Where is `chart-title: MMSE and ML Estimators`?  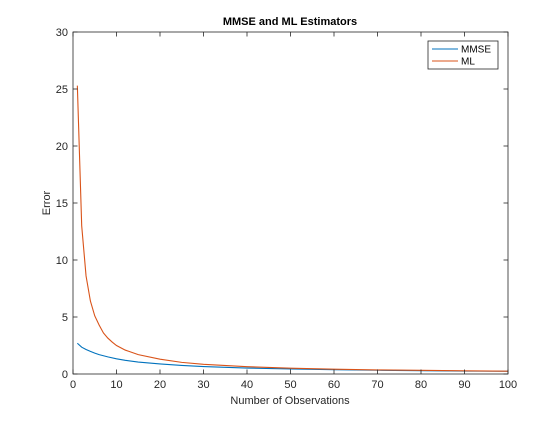
chart-title: MMSE and ML Estimators is located at coordinates (290, 22).